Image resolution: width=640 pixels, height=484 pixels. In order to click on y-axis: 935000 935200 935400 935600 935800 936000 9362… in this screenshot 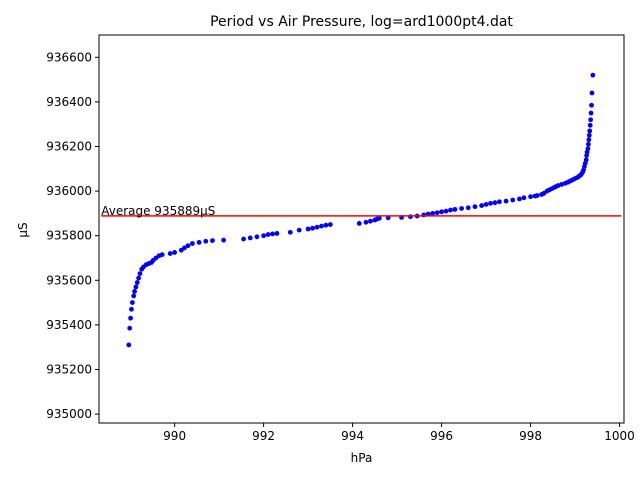, I will do `click(72, 235)`.